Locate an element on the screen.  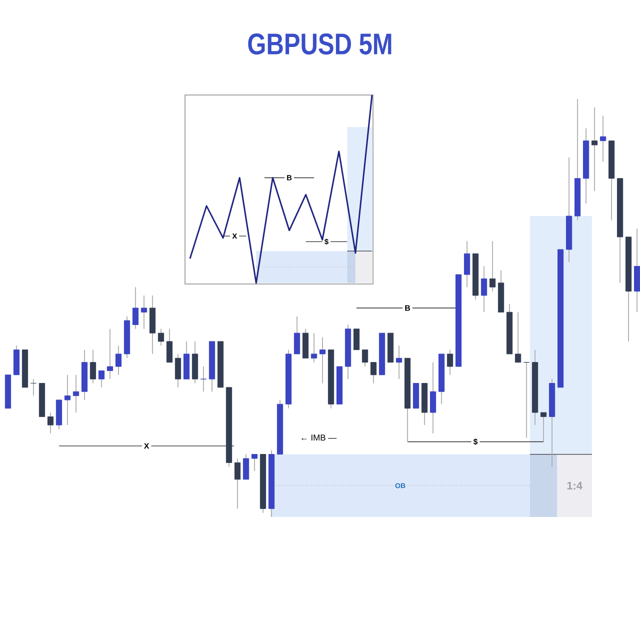
chart-title: GBPUSD 5M is located at coordinates (320, 44).